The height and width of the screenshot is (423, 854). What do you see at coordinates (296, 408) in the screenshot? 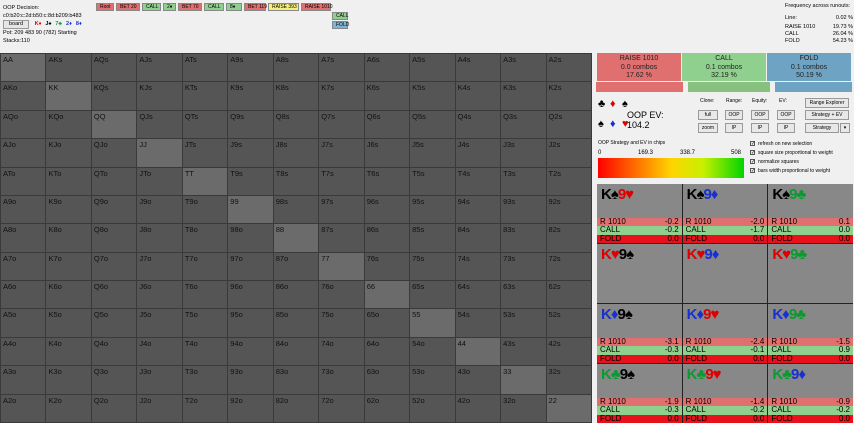
I see `hand-cell-82o: 82o` at bounding box center [296, 408].